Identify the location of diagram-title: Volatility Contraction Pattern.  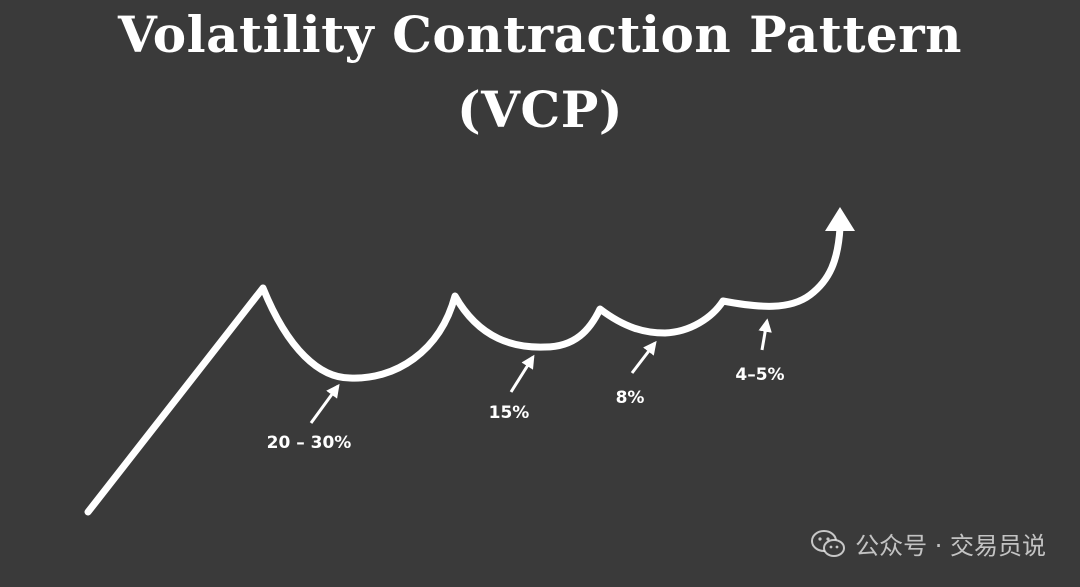
(540, 34).